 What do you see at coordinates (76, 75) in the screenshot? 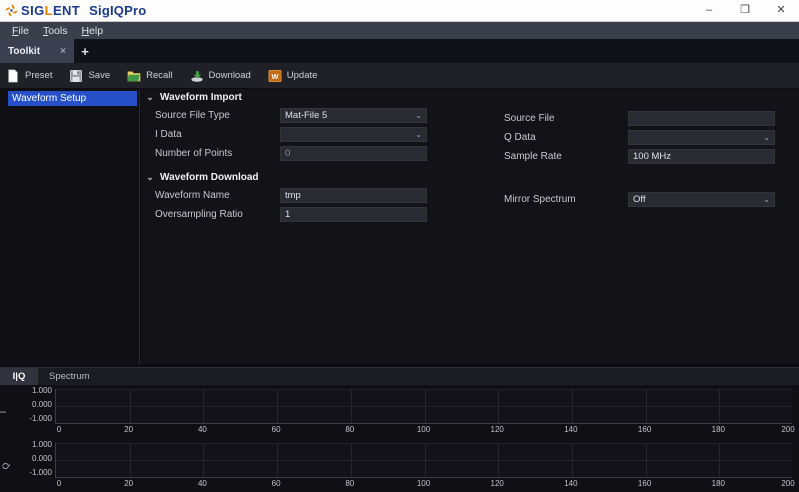
I see `floppy-disk-icon` at bounding box center [76, 75].